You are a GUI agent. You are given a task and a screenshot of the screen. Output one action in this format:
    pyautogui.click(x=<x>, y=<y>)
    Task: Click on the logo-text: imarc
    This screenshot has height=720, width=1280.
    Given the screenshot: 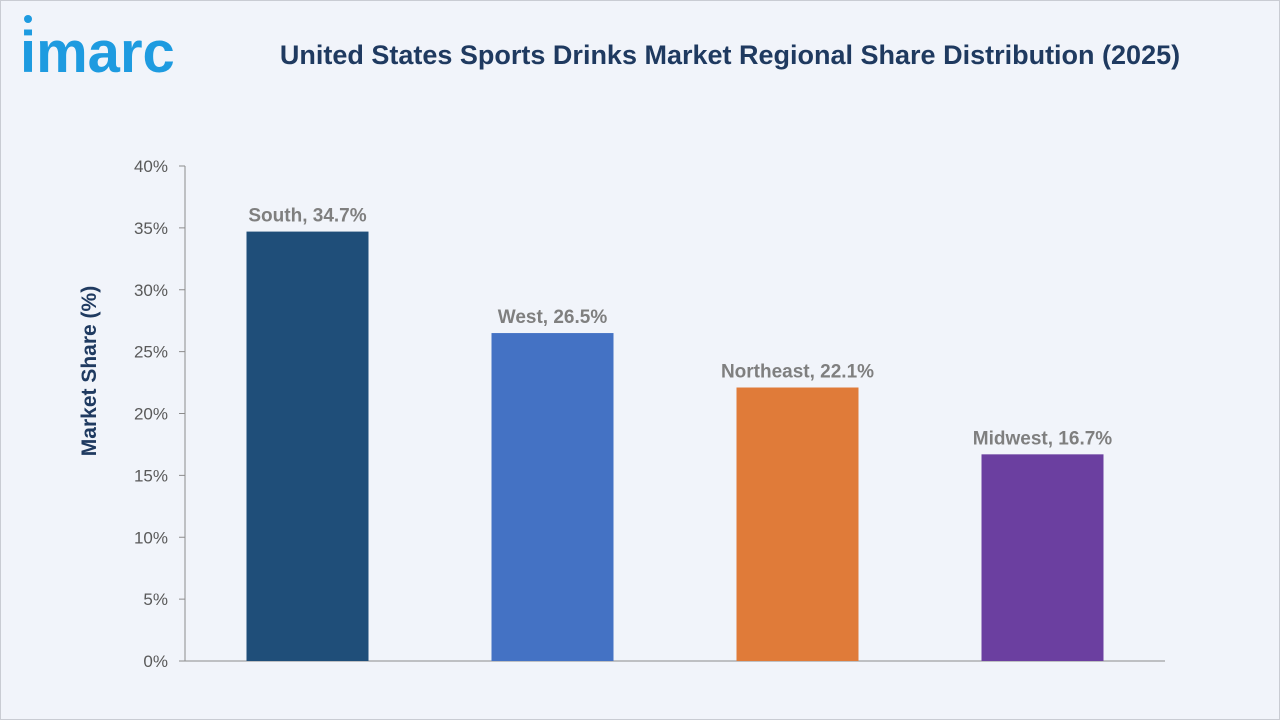 What is the action you would take?
    pyautogui.click(x=97, y=50)
    